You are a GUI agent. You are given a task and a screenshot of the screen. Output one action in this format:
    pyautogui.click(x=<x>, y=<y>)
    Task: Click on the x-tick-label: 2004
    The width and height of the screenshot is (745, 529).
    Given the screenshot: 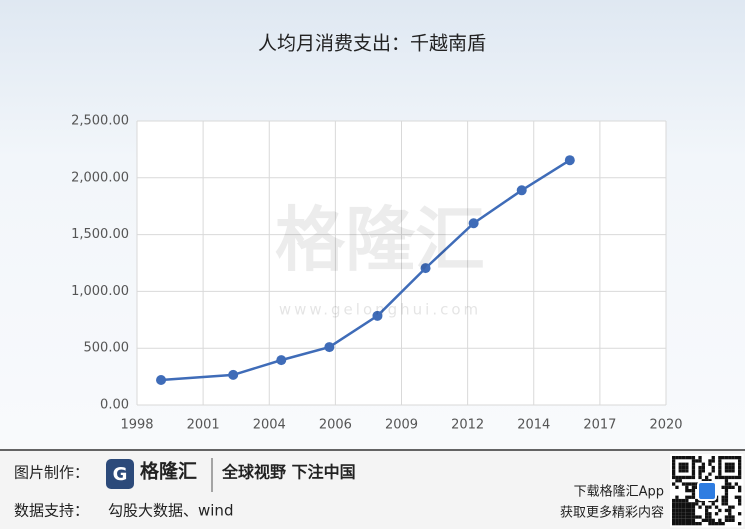 What is the action you would take?
    pyautogui.click(x=269, y=425)
    